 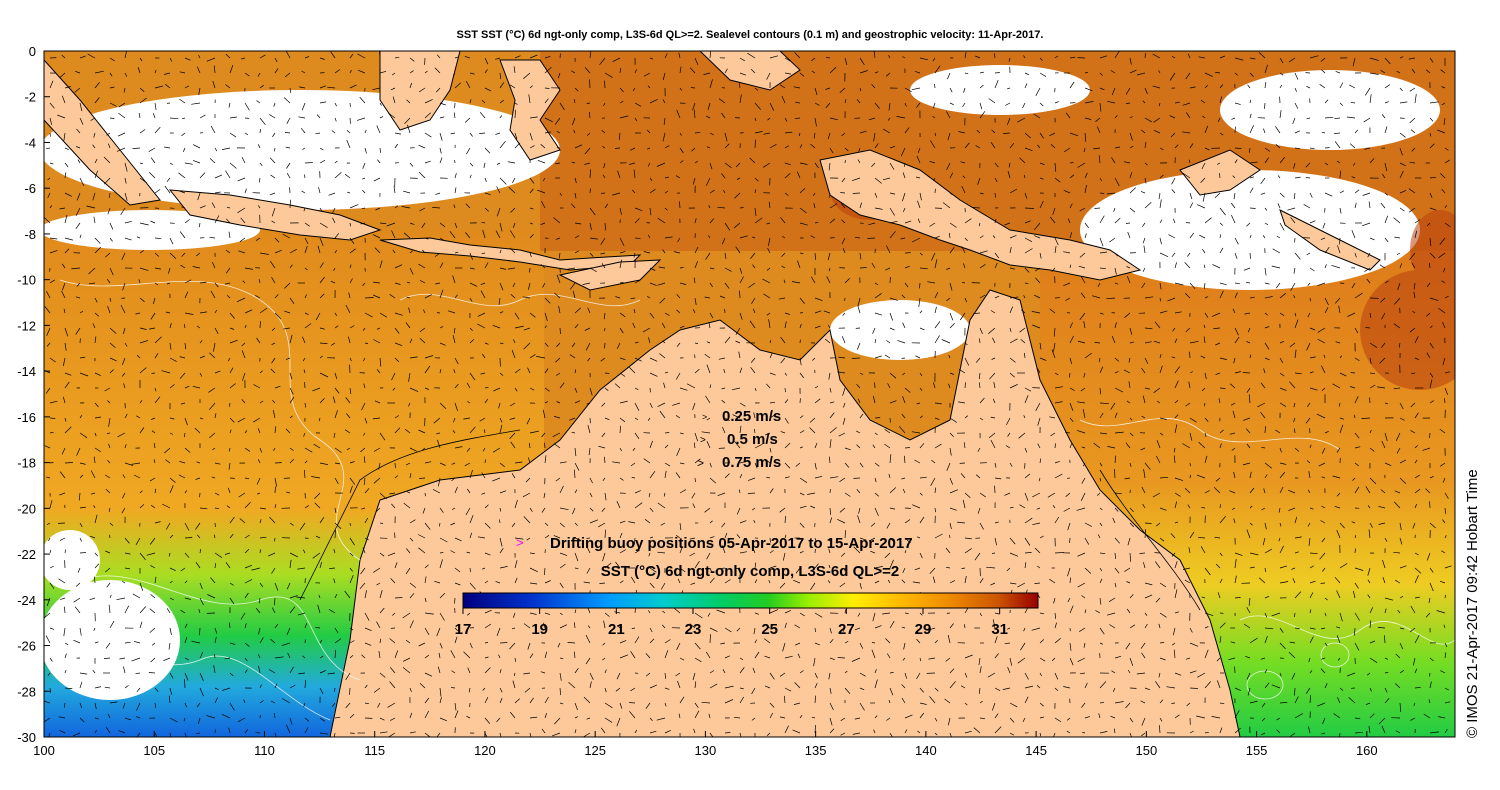 I want to click on colorbar-title: SST (°C) 6d ngt-only comp, L3S-6d QL>=2, so click(x=750, y=571).